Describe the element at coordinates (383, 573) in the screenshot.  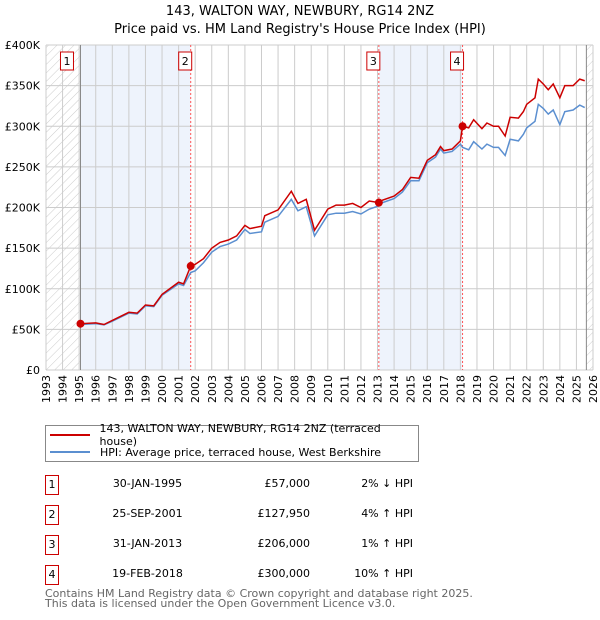
I see `sale-hpi-diff: 10% ↑ HPI` at that location.